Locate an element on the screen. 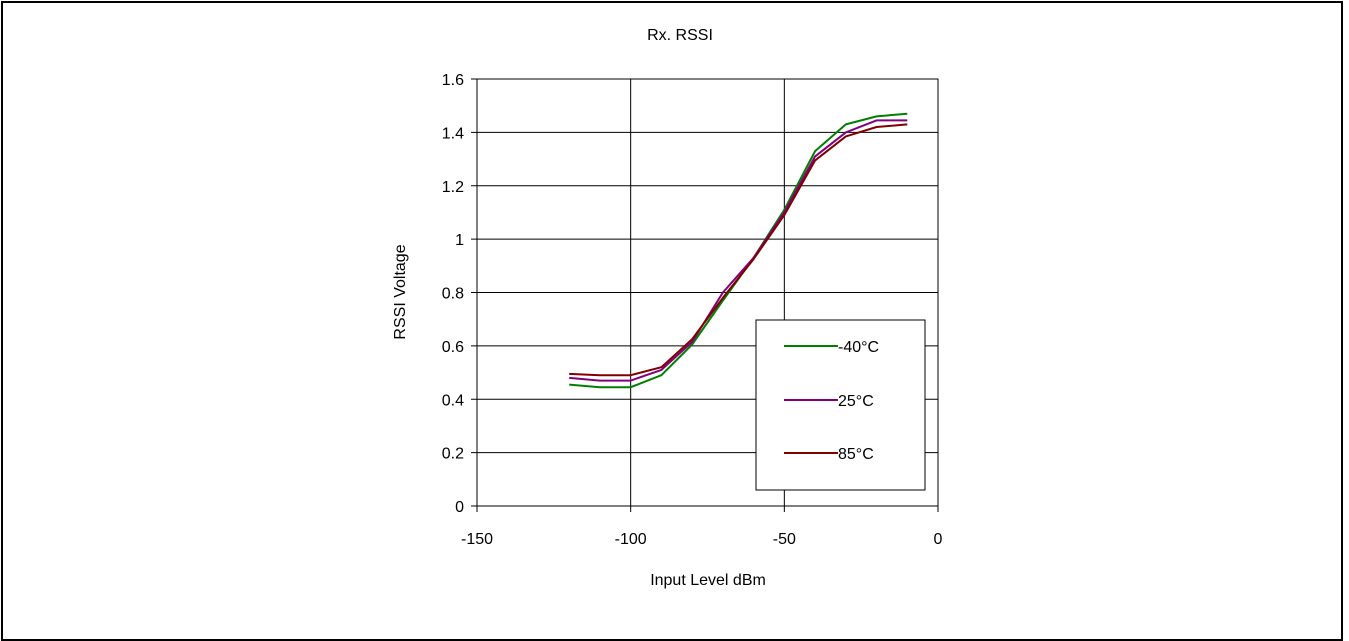  legend-label: 85°C is located at coordinates (856, 454).